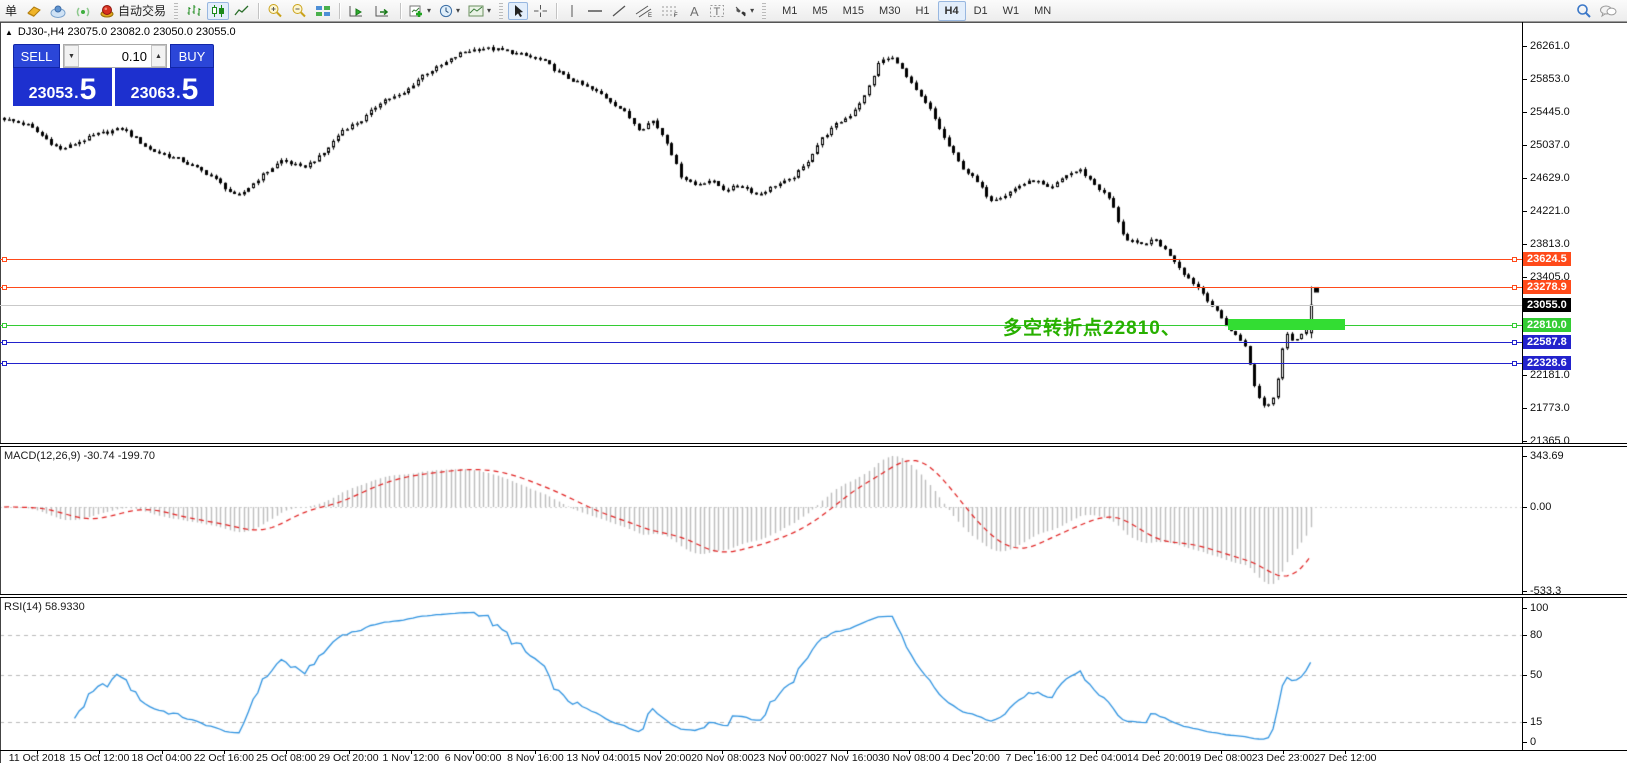 This screenshot has height=763, width=1627. I want to click on pivot-annotation: 多空转折点22810、, so click(1092, 328).